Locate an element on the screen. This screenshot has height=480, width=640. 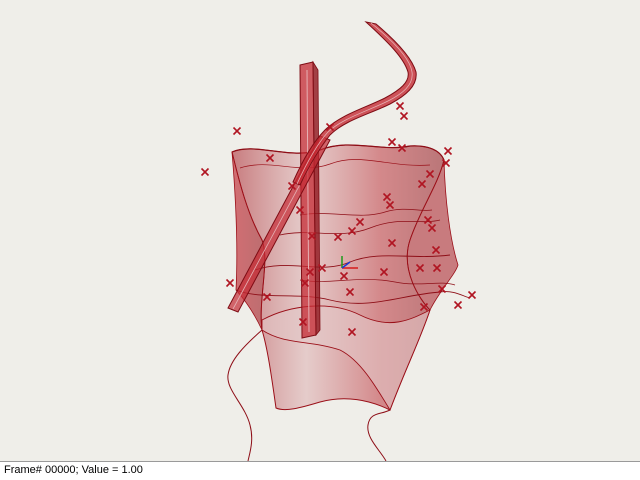
frame-value-readout: Frame# 00000; Value = 1.00 is located at coordinates (73, 470).